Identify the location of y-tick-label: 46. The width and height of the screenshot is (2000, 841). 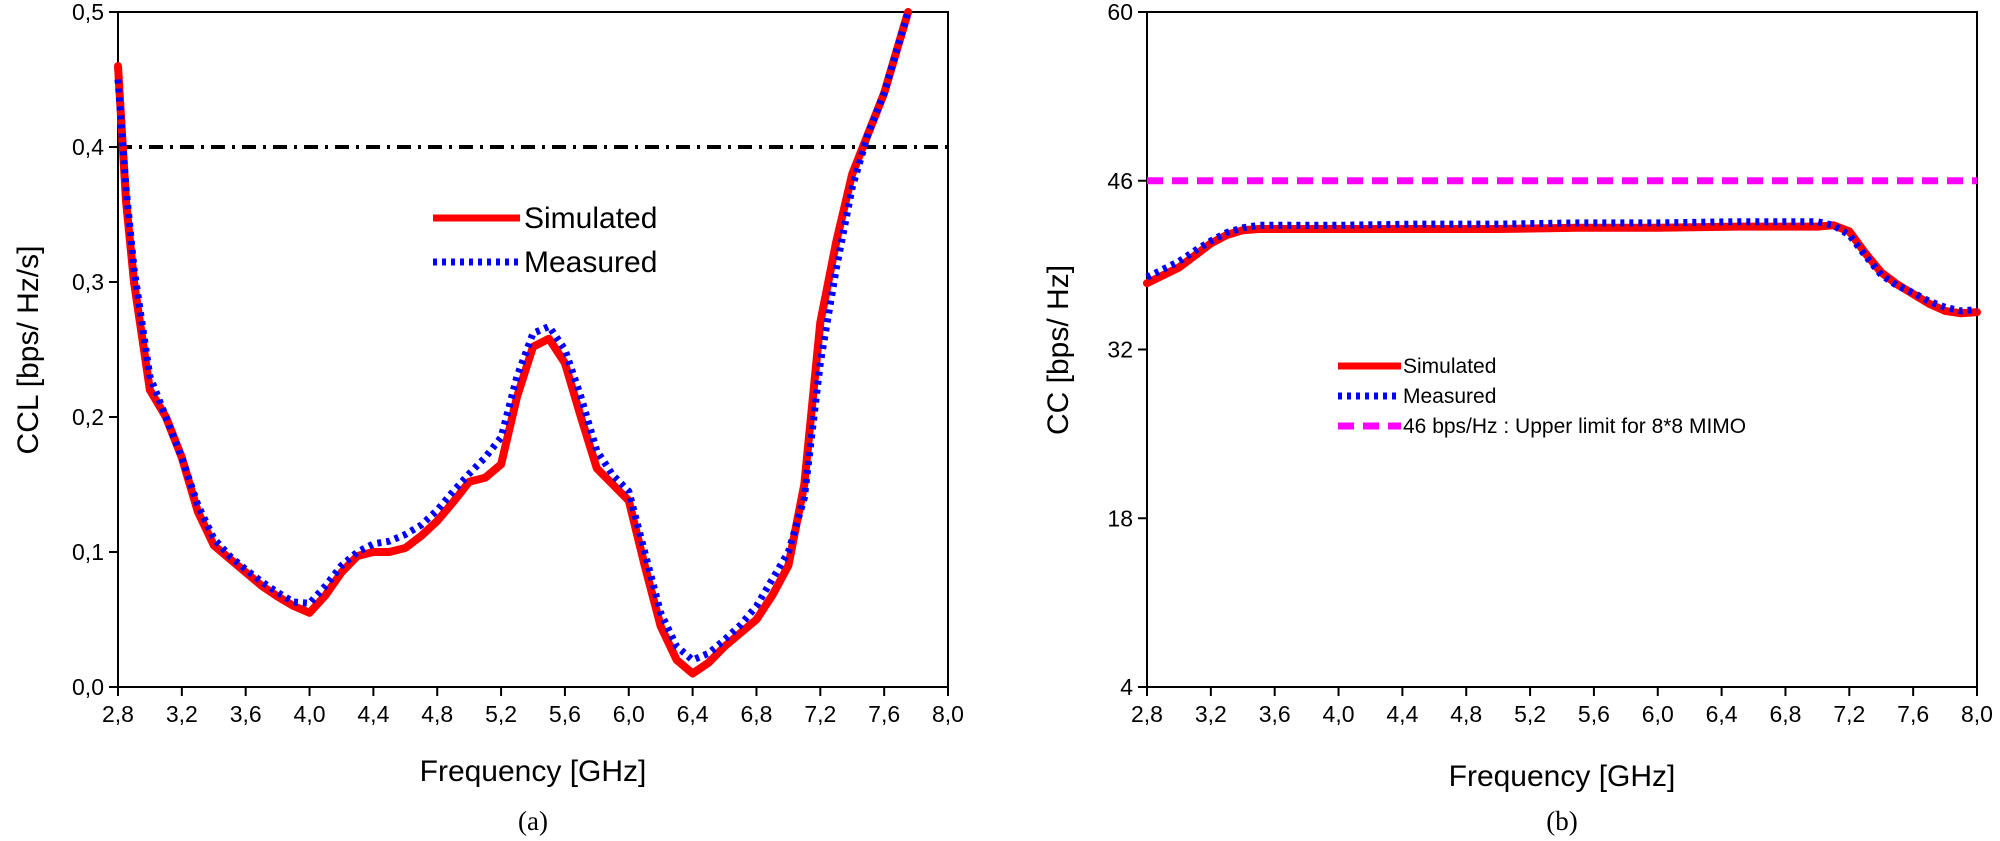
(1120, 181).